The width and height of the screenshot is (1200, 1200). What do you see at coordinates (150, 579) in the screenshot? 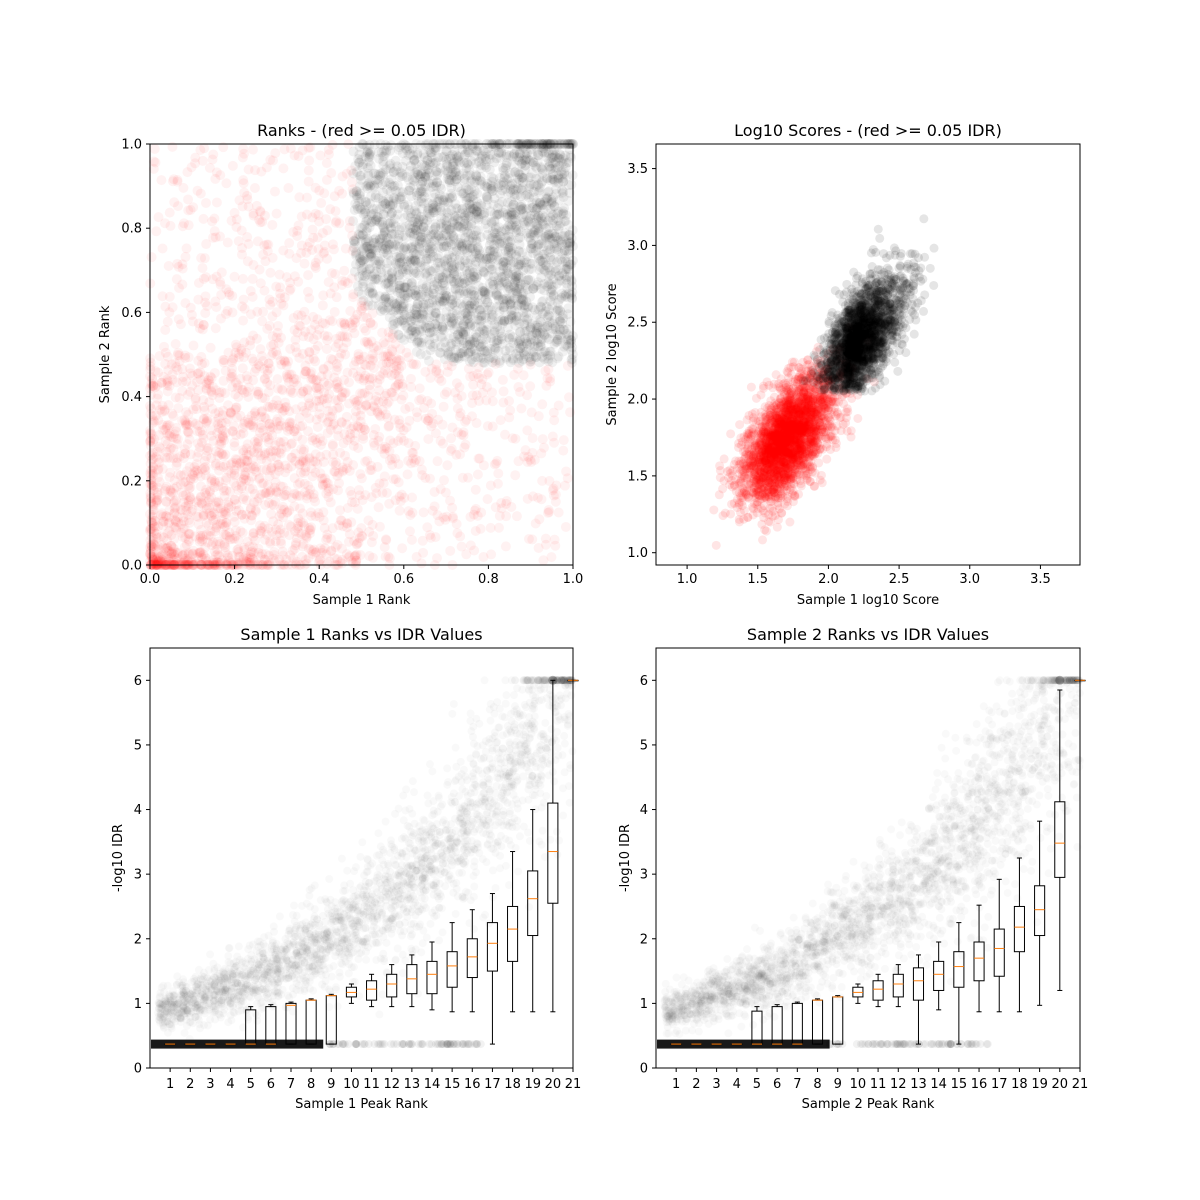
I see `x-tick-label: 0.0` at bounding box center [150, 579].